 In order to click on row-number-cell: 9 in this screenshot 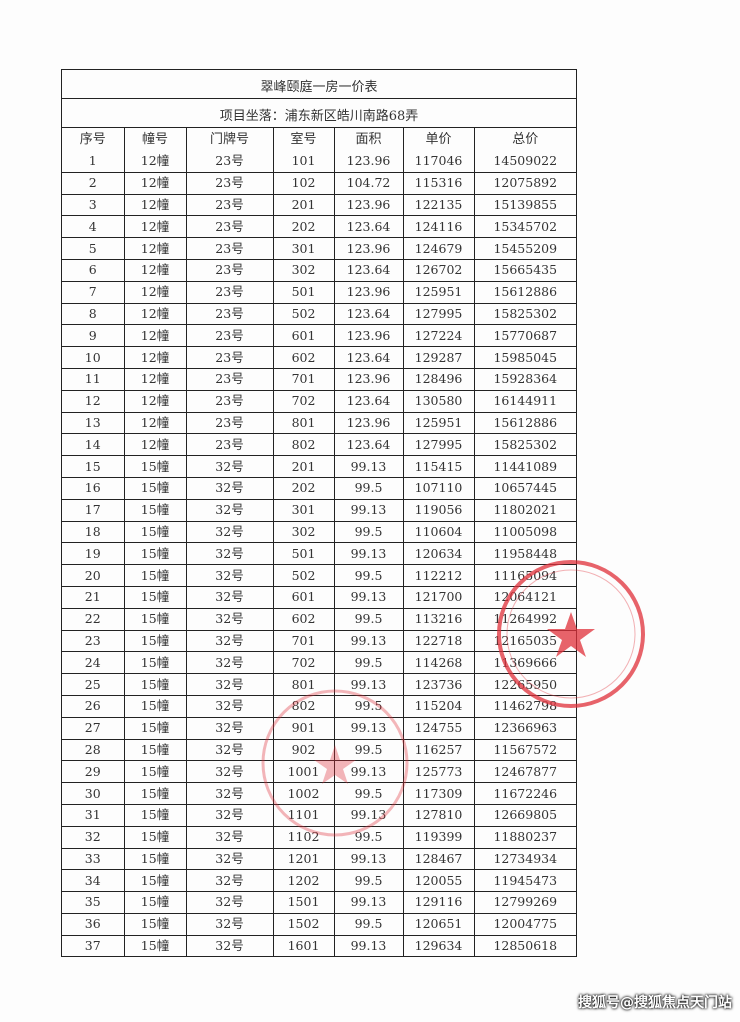, I will do `click(93, 336)`.